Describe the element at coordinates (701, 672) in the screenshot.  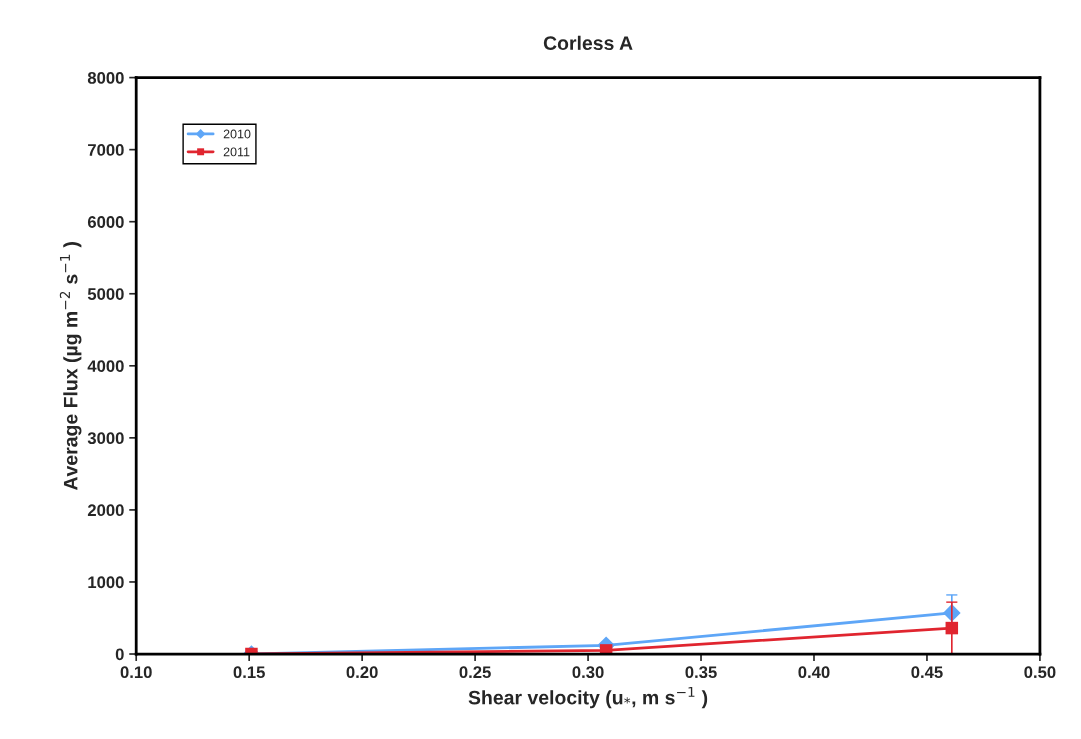
I see `x-tick-label: 0.35` at that location.